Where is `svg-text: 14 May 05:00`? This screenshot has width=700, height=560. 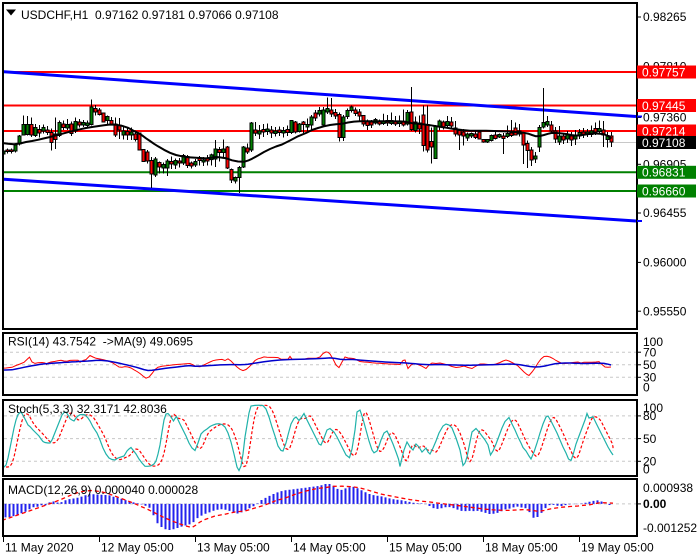 svg-text: 14 May 05:00 is located at coordinates (329, 548).